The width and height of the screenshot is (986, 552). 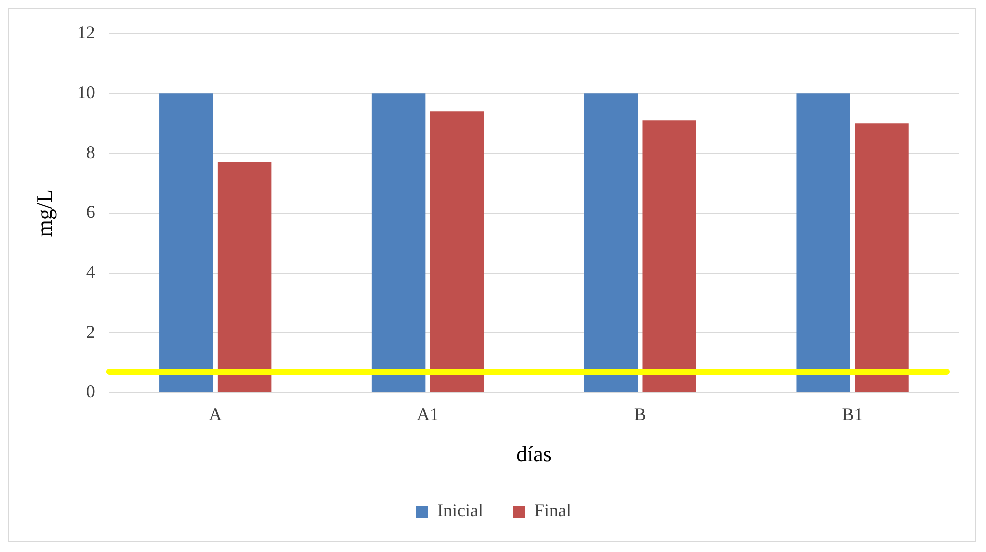 What do you see at coordinates (91, 152) in the screenshot?
I see `y-tick-label: 8` at bounding box center [91, 152].